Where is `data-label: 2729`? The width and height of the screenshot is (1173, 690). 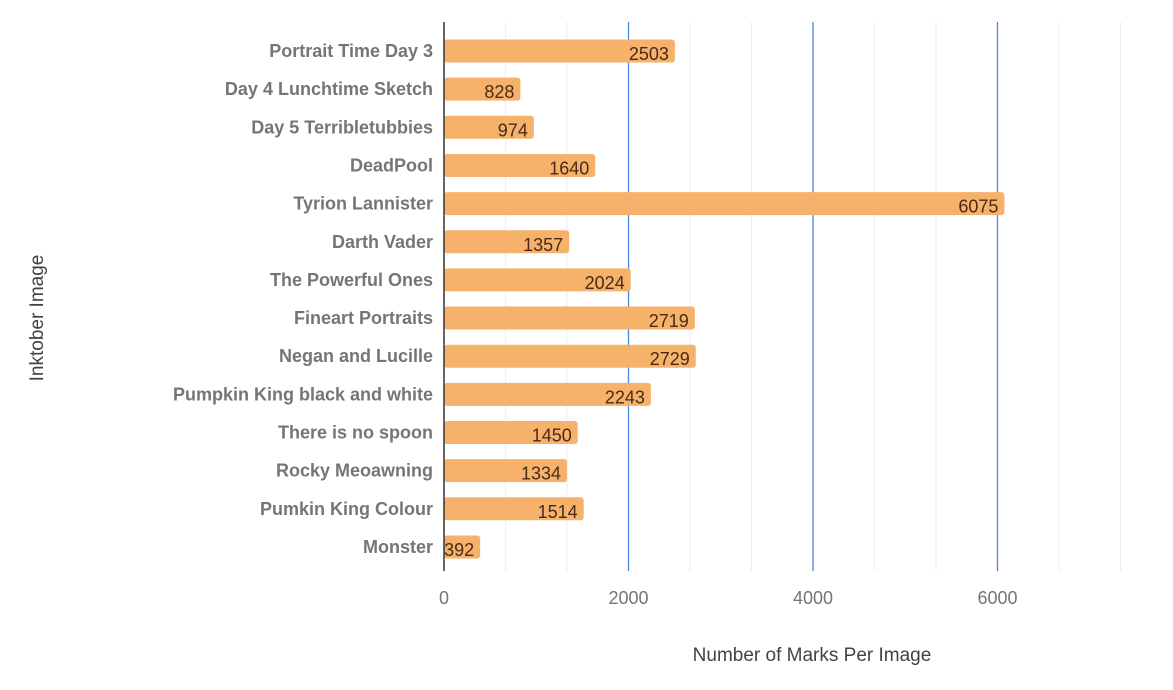
data-label: 2729 is located at coordinates (670, 359).